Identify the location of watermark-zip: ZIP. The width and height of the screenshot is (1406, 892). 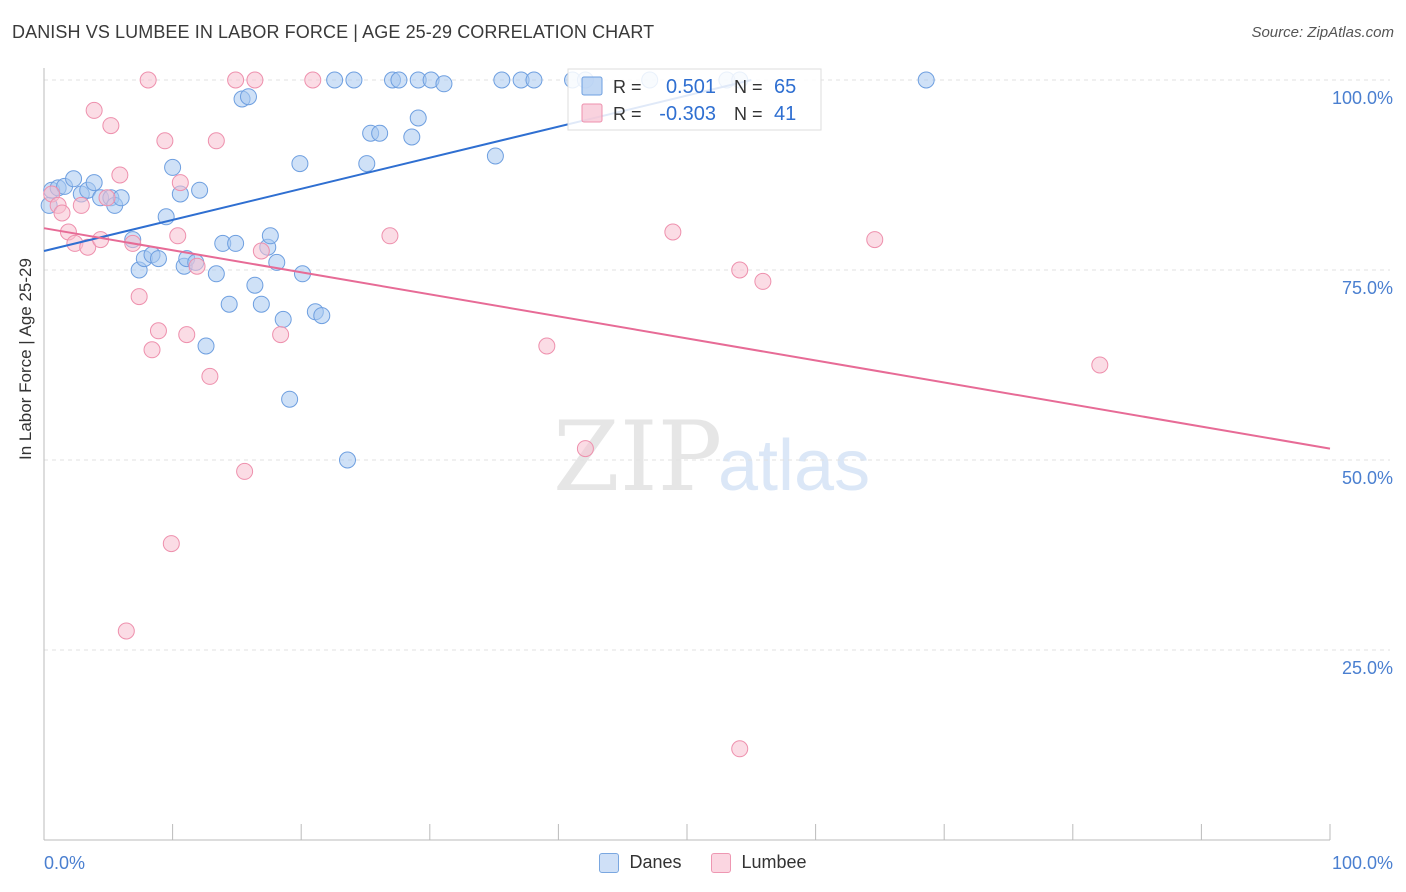
(637, 457).